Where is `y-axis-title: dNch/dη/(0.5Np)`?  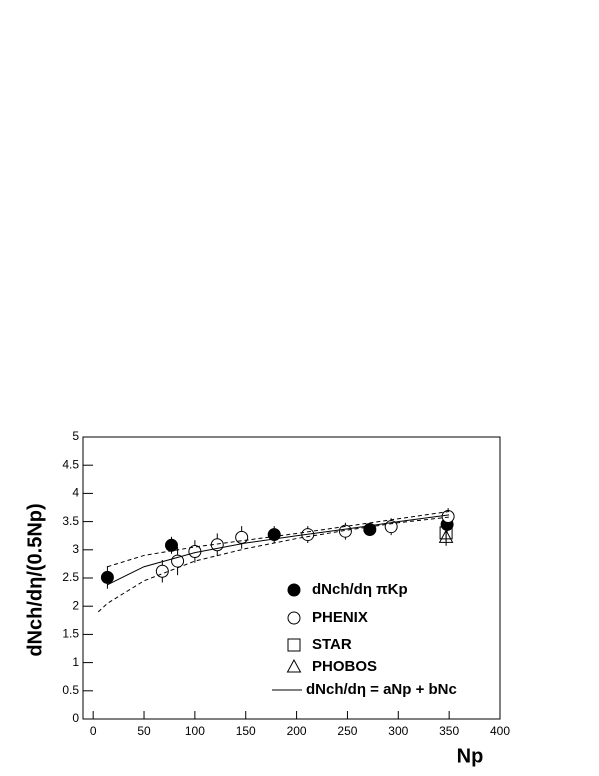 y-axis-title: dNch/dη/(0.5Np) is located at coordinates (35, 579).